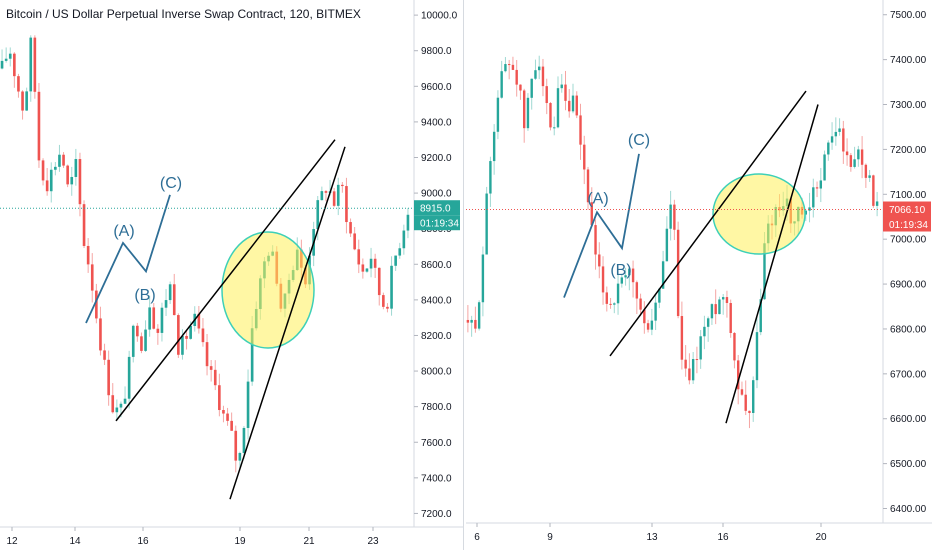 The image size is (932, 550). What do you see at coordinates (309, 541) in the screenshot?
I see `x-tick-label: 21` at bounding box center [309, 541].